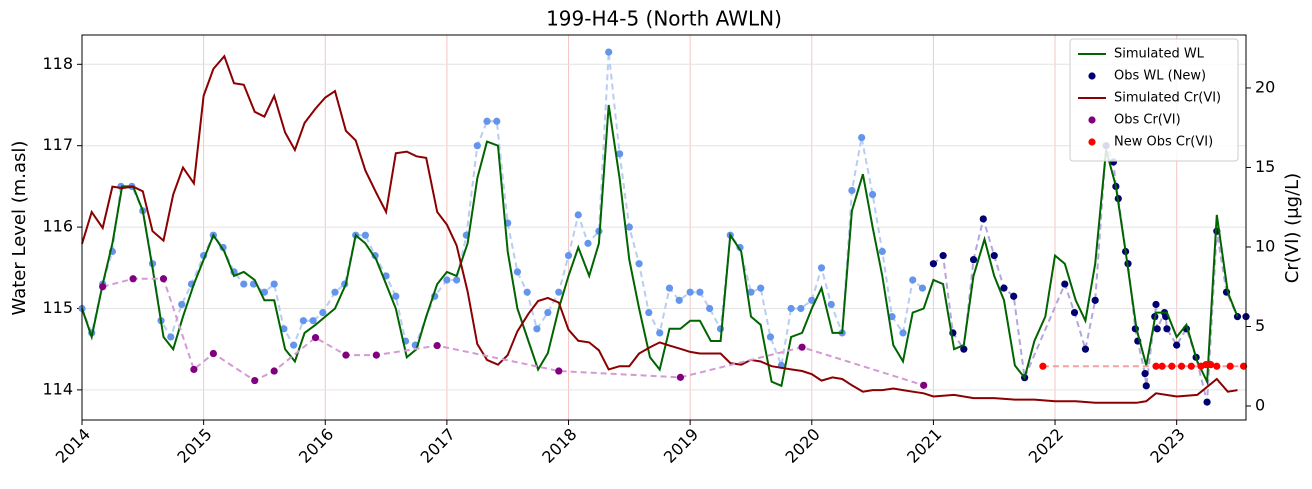 The height and width of the screenshot is (489, 1312). What do you see at coordinates (438, 446) in the screenshot?
I see `x-tick-label: 2017` at bounding box center [438, 446].